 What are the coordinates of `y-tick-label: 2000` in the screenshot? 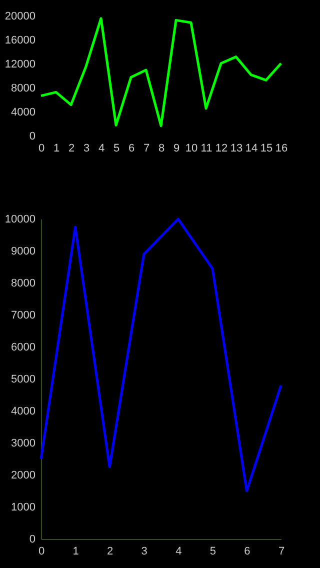 It's located at (23, 476).